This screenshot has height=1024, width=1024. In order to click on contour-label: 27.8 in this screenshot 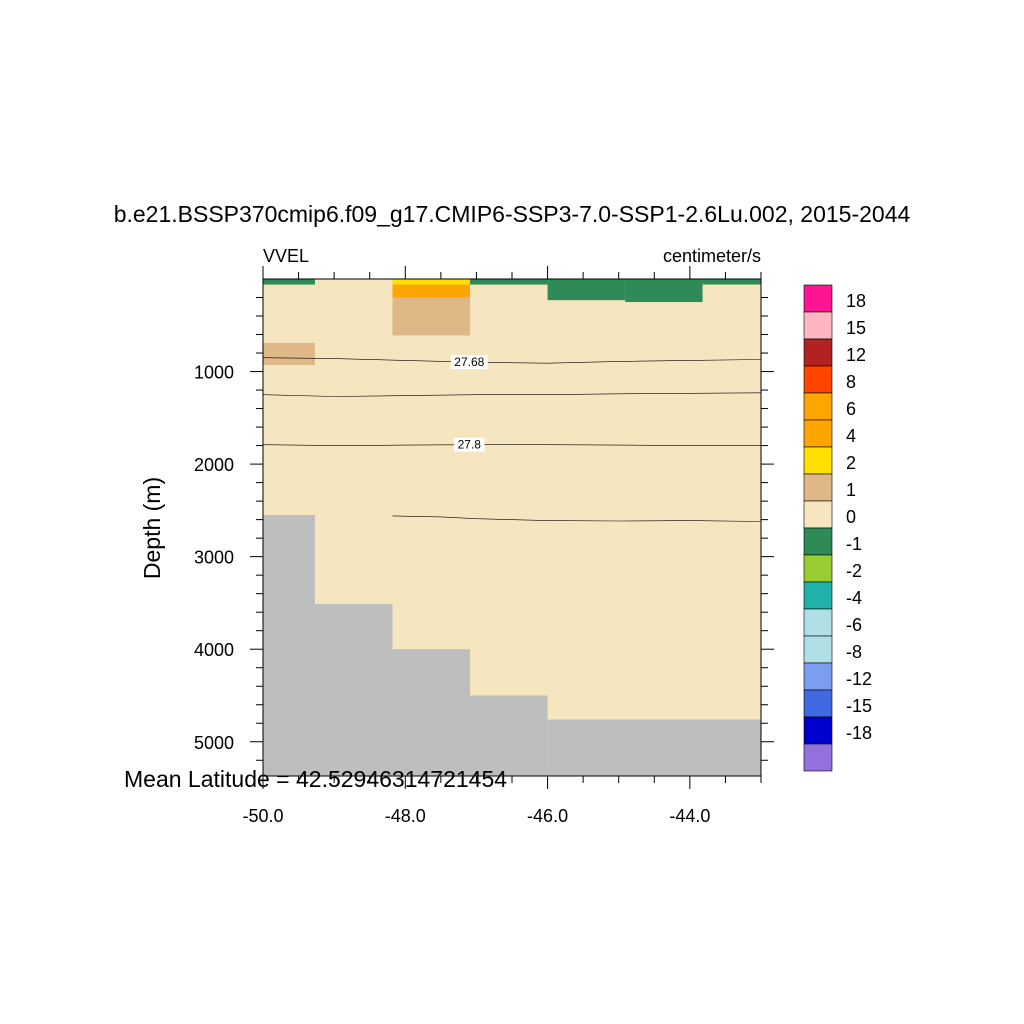, I will do `click(470, 445)`.